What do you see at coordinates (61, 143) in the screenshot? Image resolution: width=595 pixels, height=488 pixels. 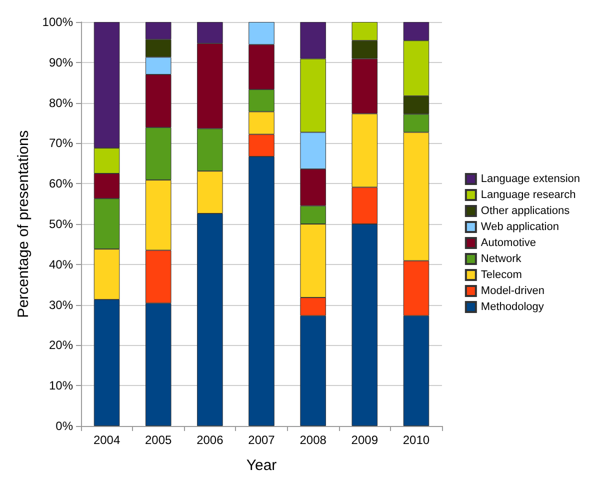 I see `y-tick-label: 70%` at bounding box center [61, 143].